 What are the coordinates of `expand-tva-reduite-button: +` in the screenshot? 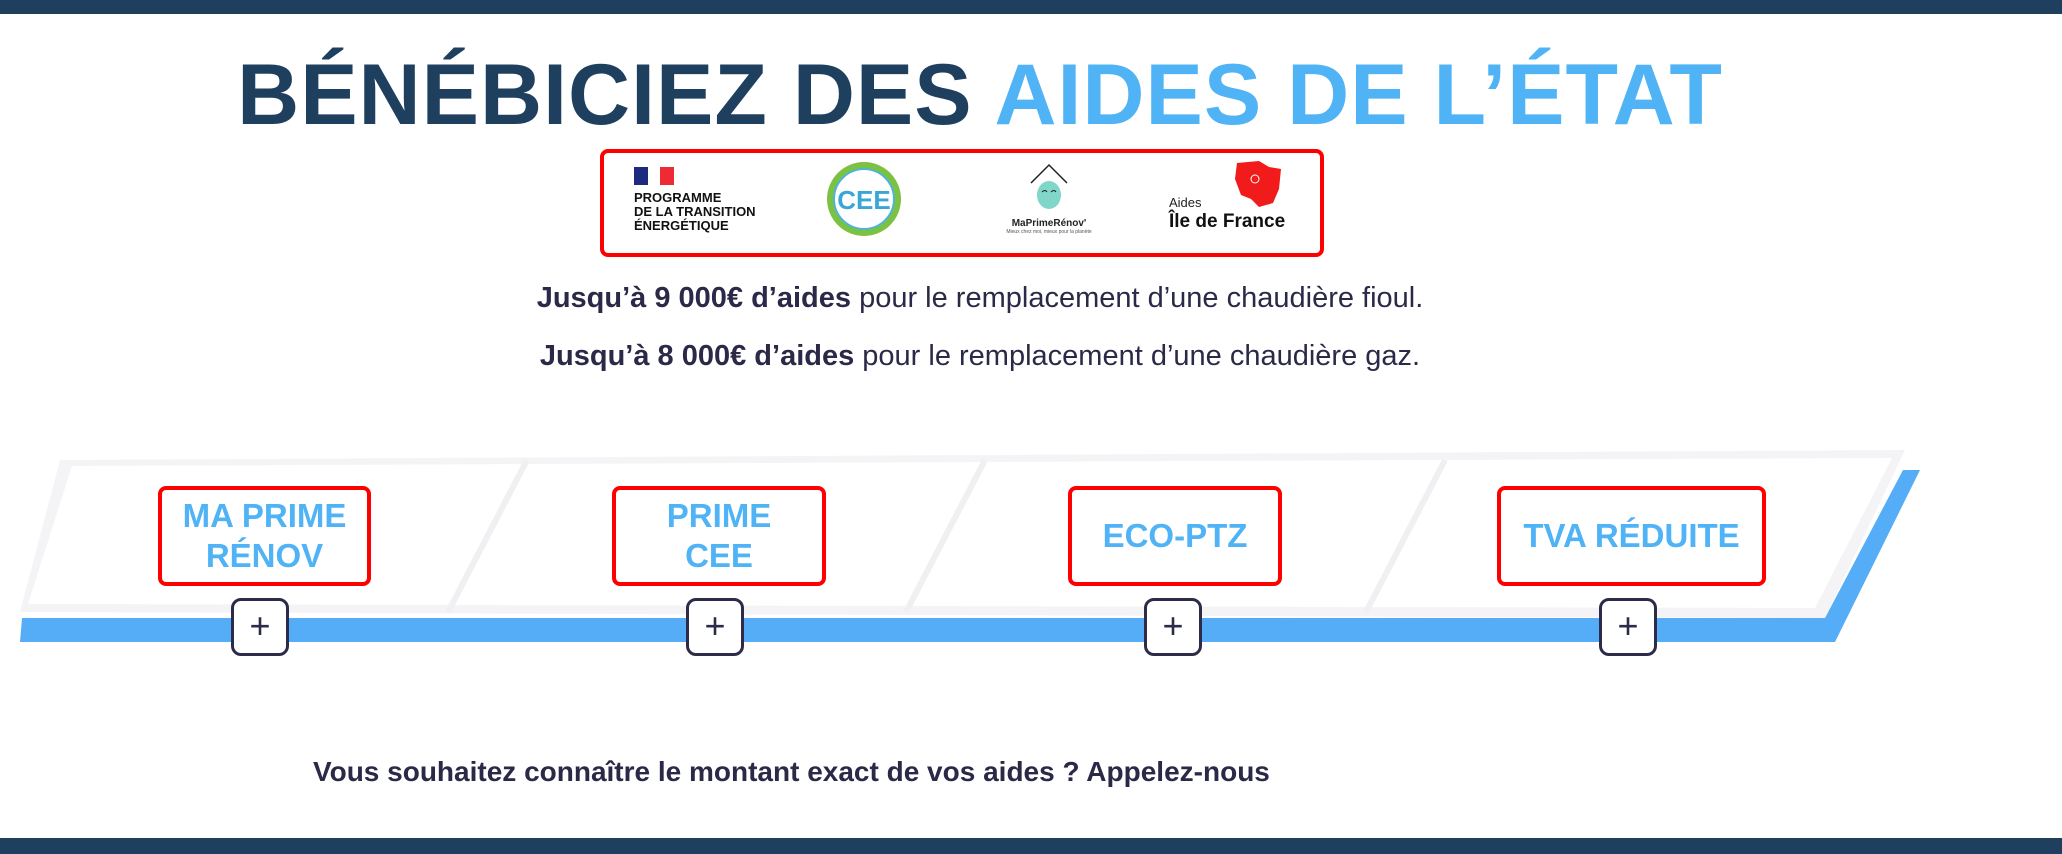 It's located at (1628, 627).